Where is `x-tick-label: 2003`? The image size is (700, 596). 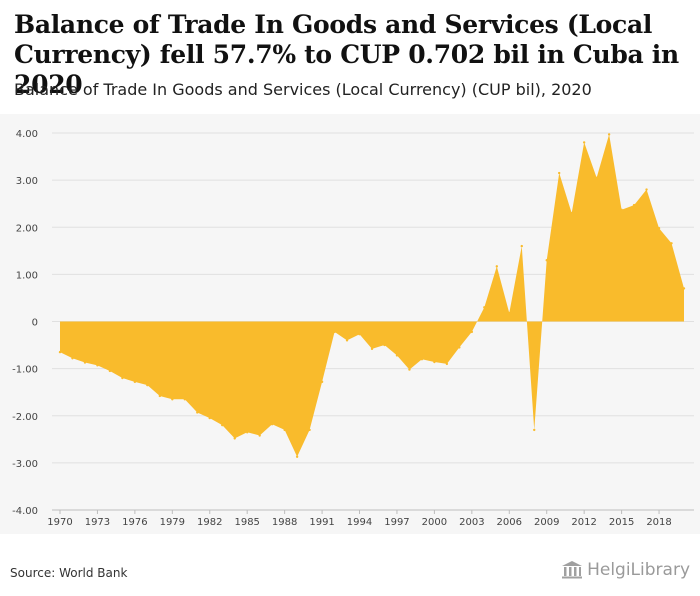 x-tick-label: 2003 is located at coordinates (471, 522).